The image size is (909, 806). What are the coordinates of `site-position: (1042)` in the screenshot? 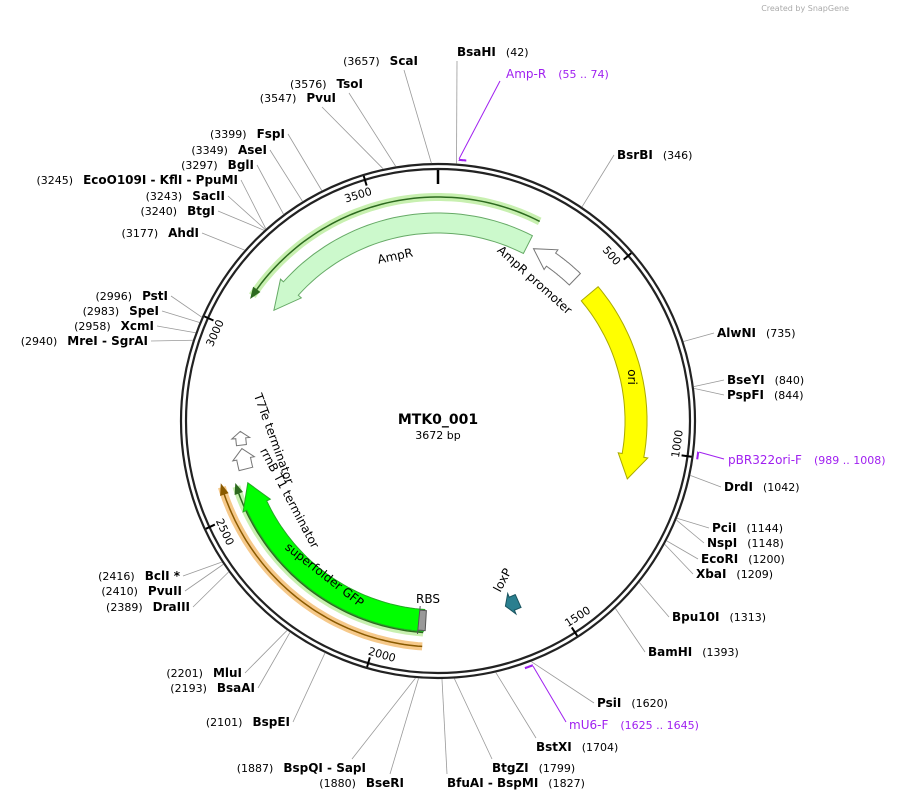 It's located at (781, 487).